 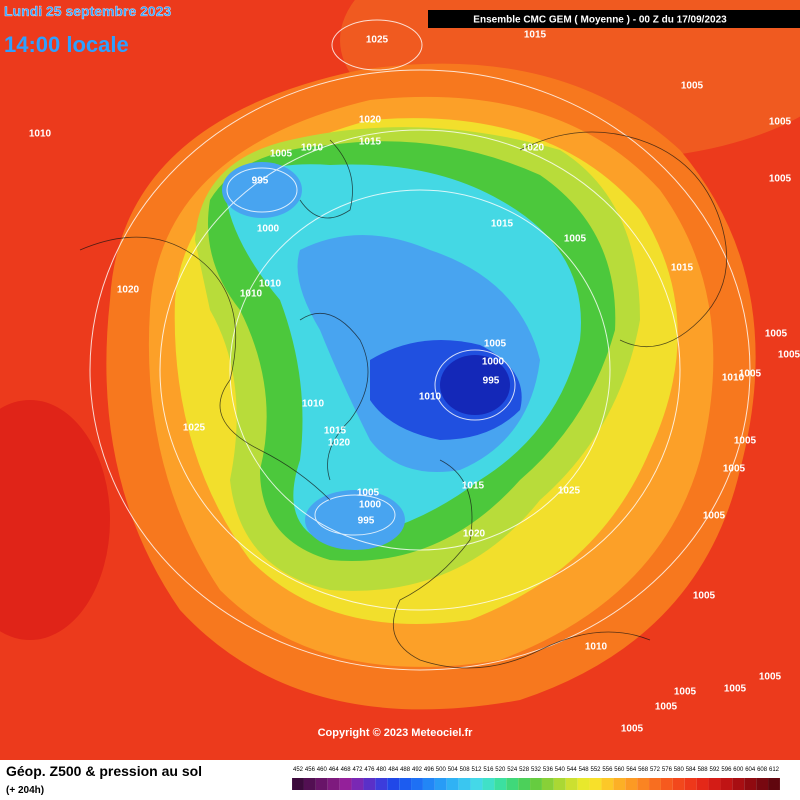 What do you see at coordinates (453, 770) in the screenshot?
I see `scale-label: 504` at bounding box center [453, 770].